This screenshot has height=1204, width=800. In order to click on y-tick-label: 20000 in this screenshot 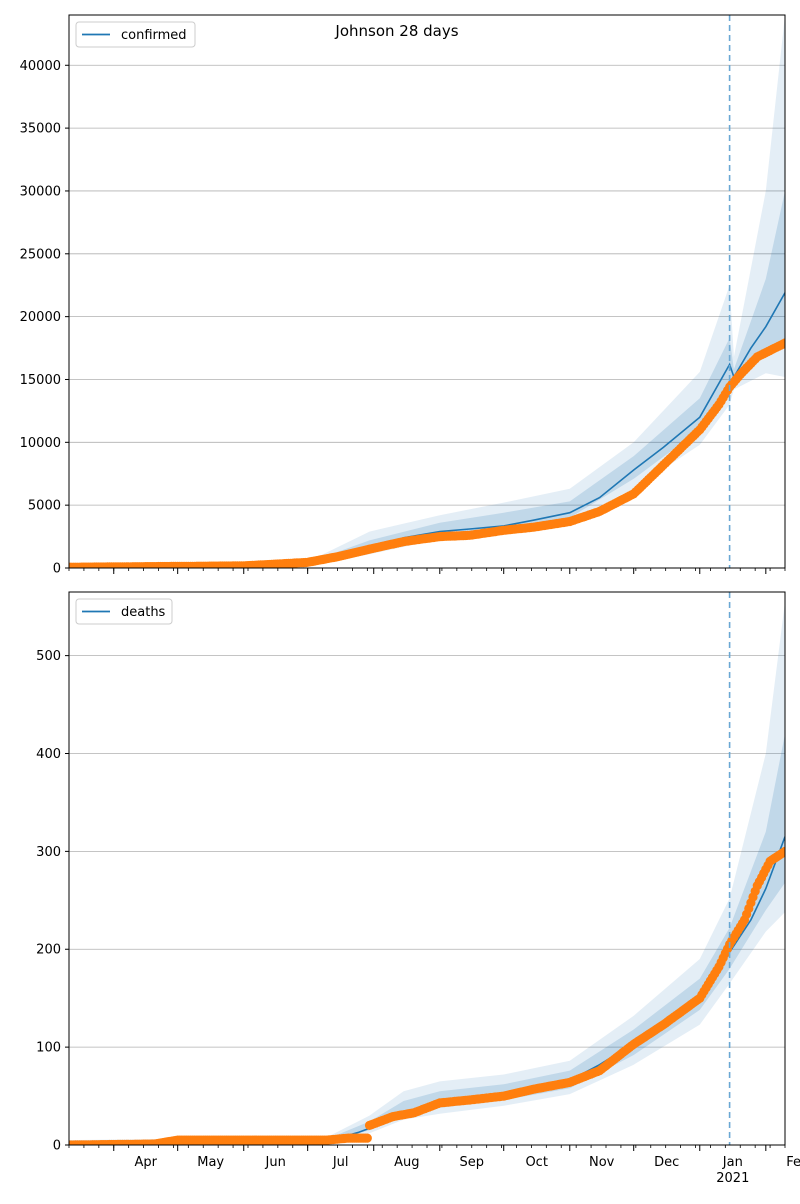, I will do `click(40, 317)`.